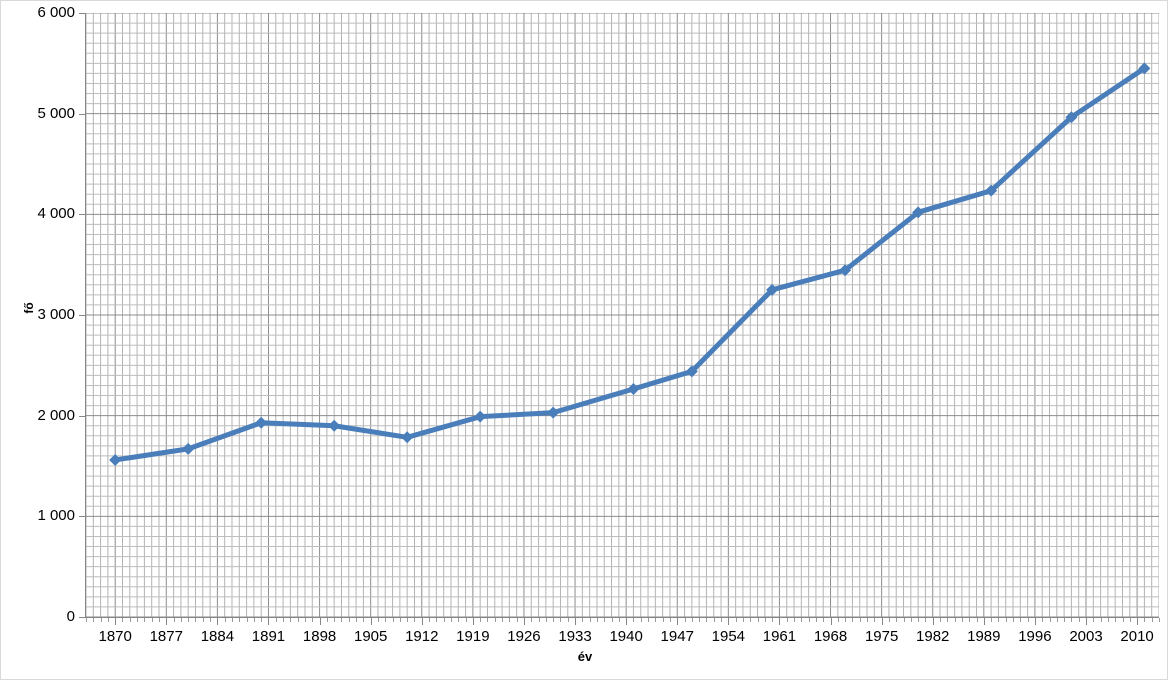 The height and width of the screenshot is (681, 1168). Describe the element at coordinates (779, 636) in the screenshot. I see `x-axis-tick-label: 1961` at that location.